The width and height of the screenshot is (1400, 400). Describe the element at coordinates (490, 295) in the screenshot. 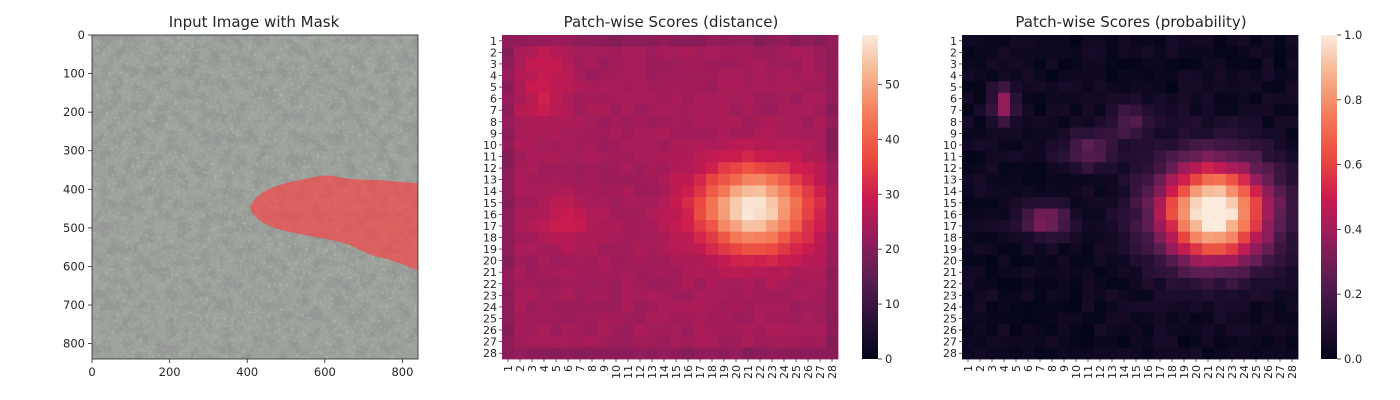

I see `row-tick-label: 23` at that location.